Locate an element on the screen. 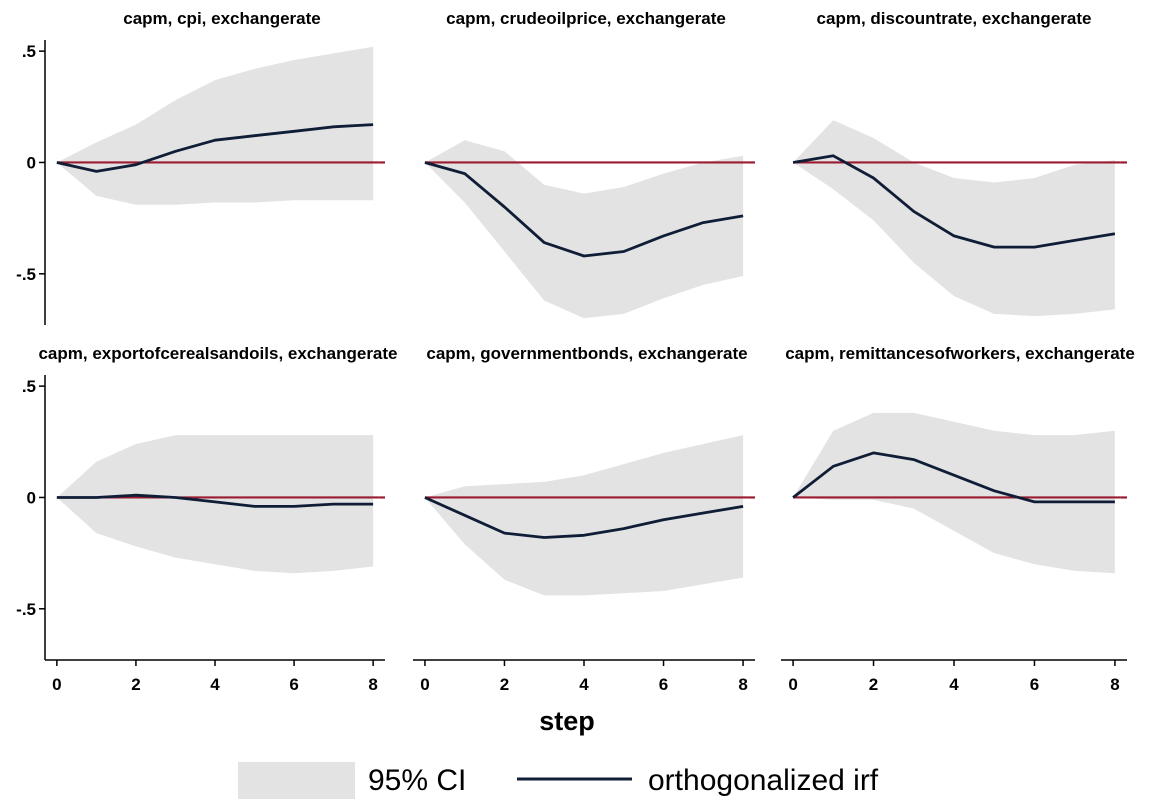  panel-3: capm, discountrate, exchangerate is located at coordinates (960, 162).